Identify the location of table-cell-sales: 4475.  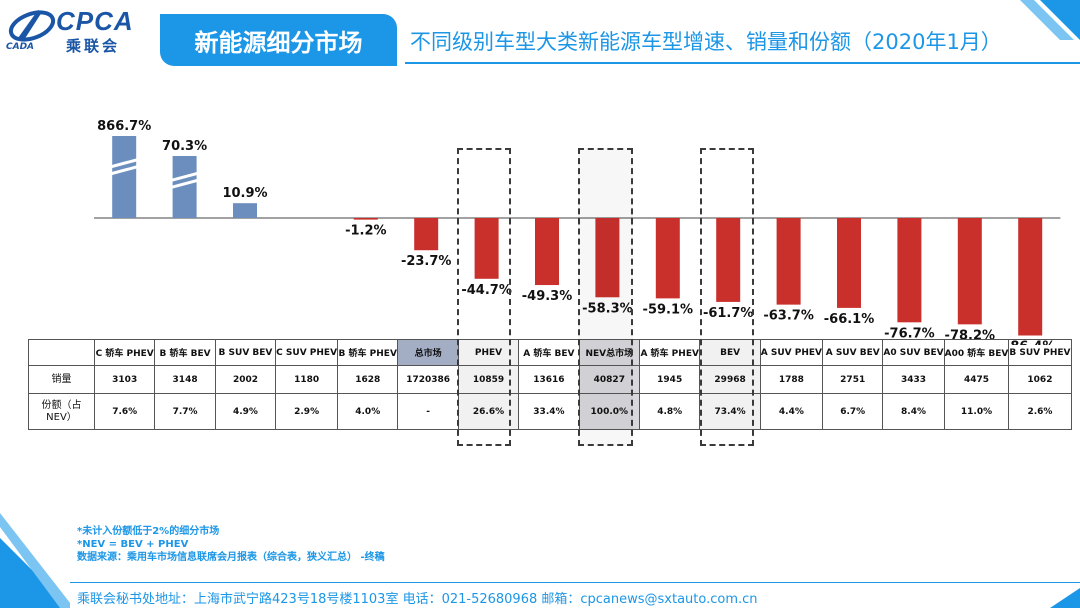
(976, 379).